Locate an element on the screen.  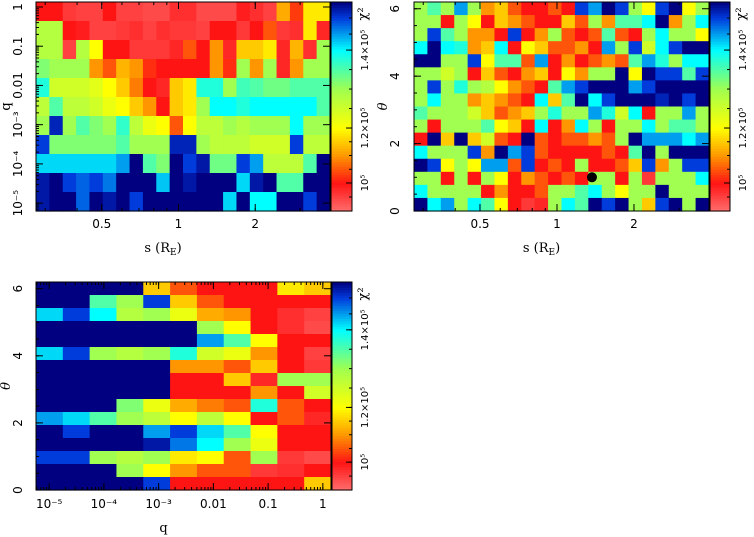
x-axis-label-main: q is located at coordinates (163, 528).